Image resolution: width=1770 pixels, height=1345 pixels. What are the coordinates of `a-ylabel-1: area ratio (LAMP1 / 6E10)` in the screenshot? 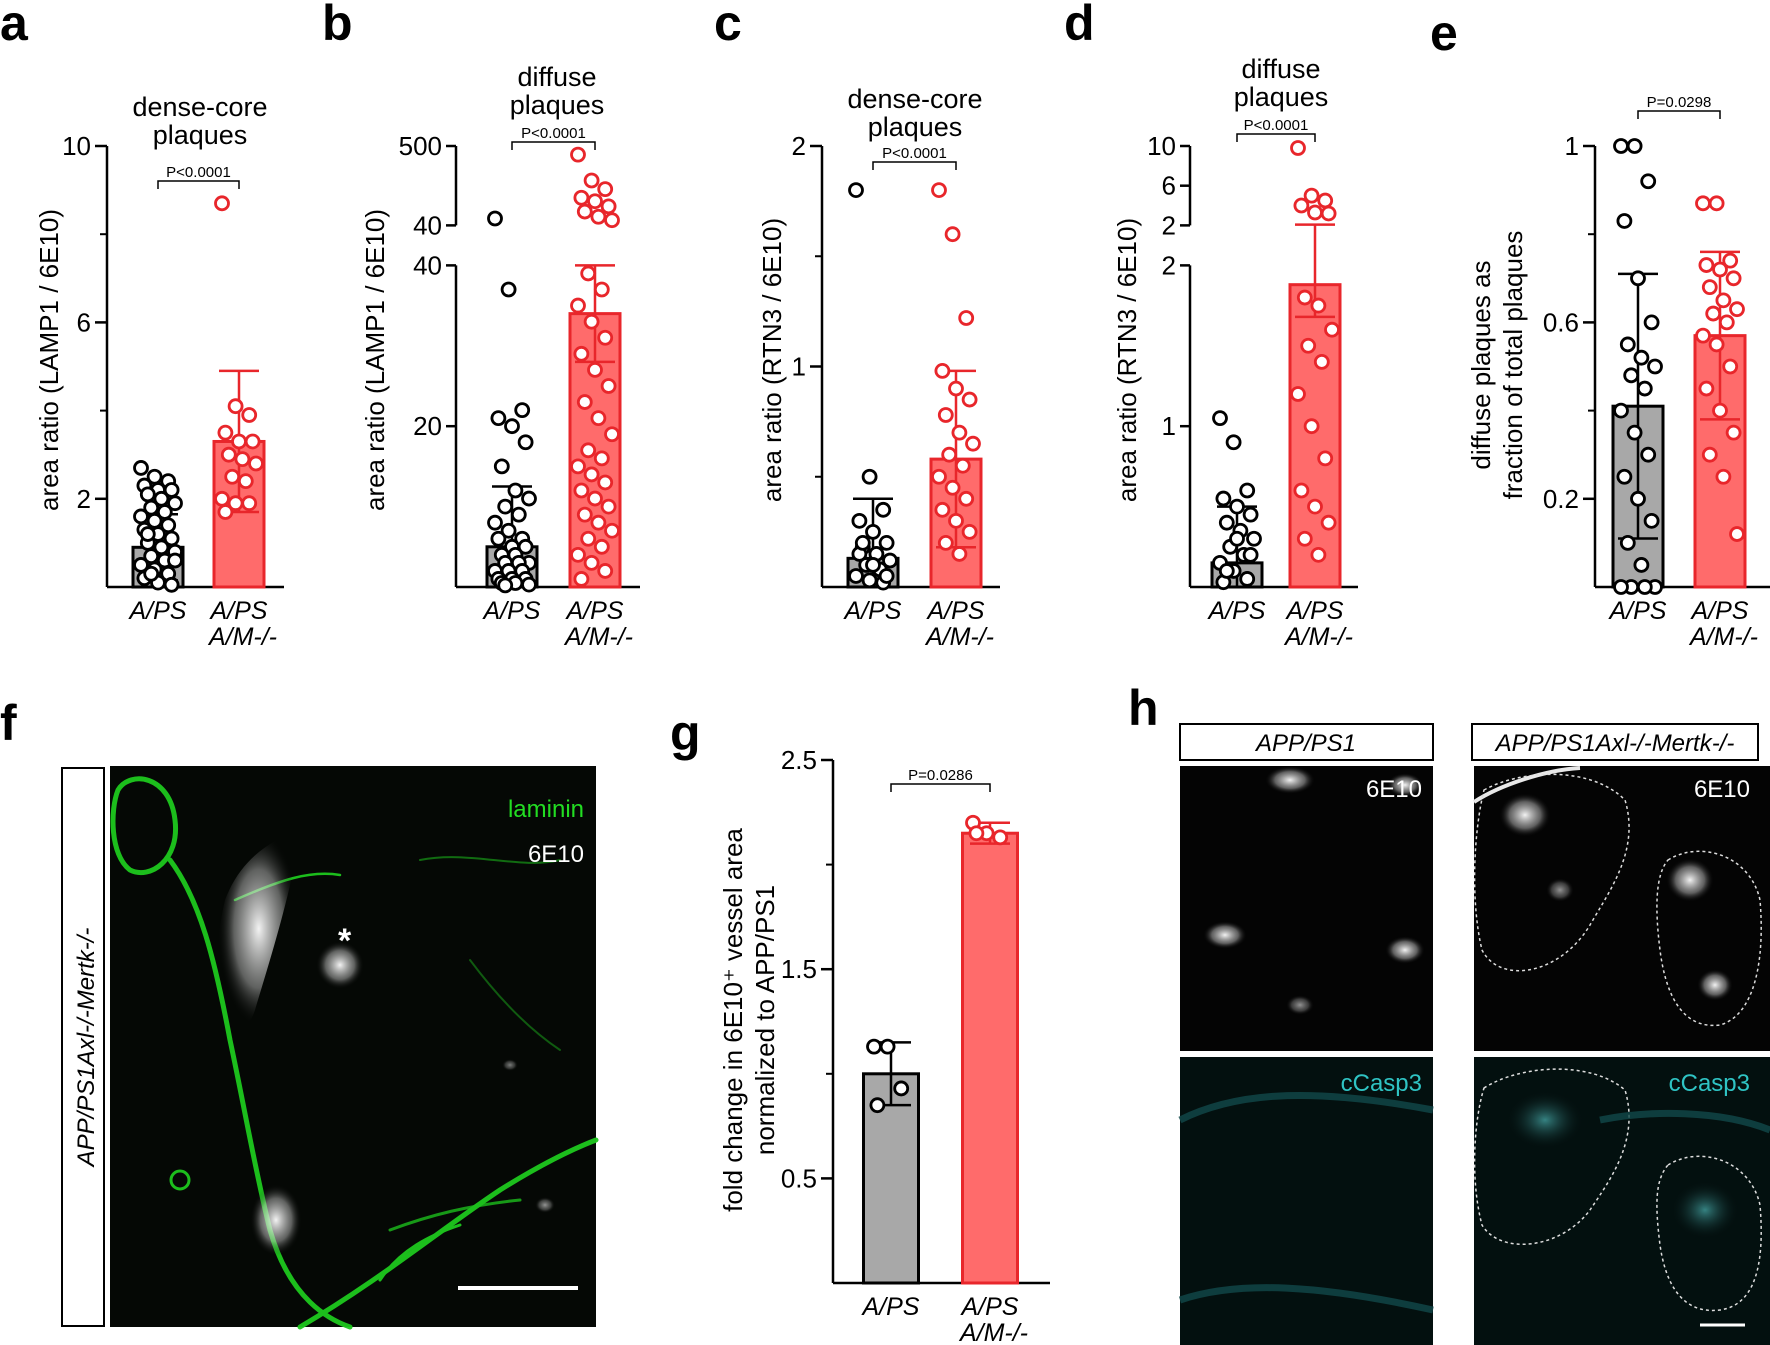 It's located at (49, 360).